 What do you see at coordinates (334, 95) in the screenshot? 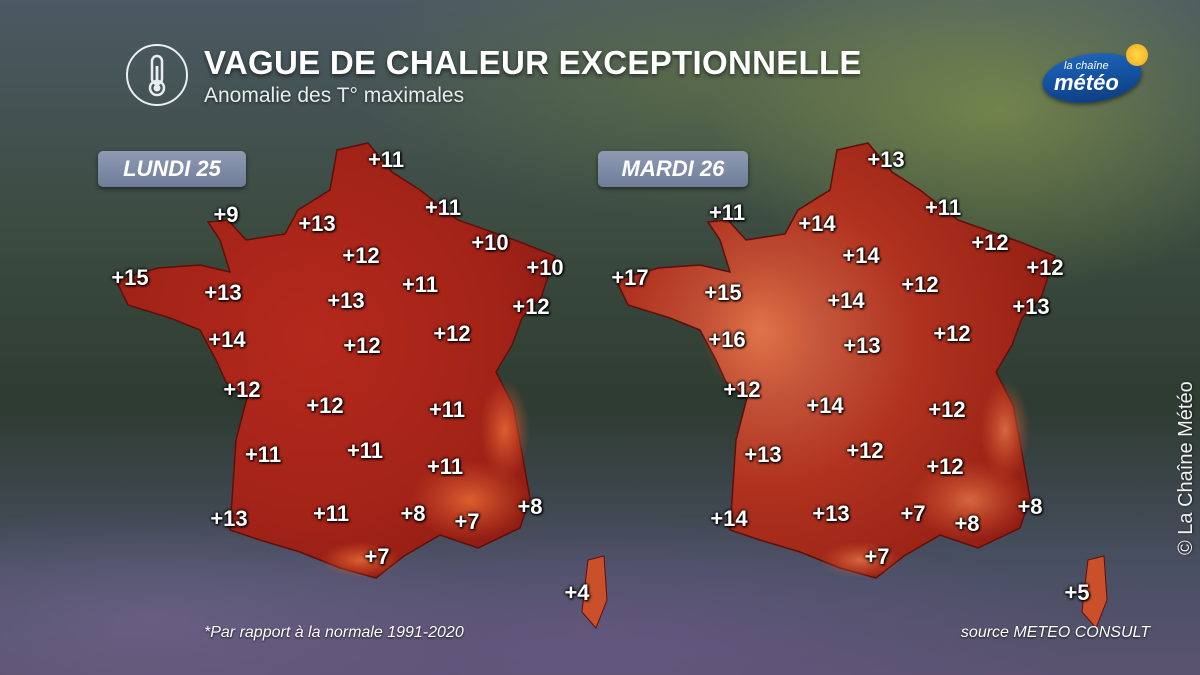
I see `page-subtitle: Anomalie des T° maximales` at bounding box center [334, 95].